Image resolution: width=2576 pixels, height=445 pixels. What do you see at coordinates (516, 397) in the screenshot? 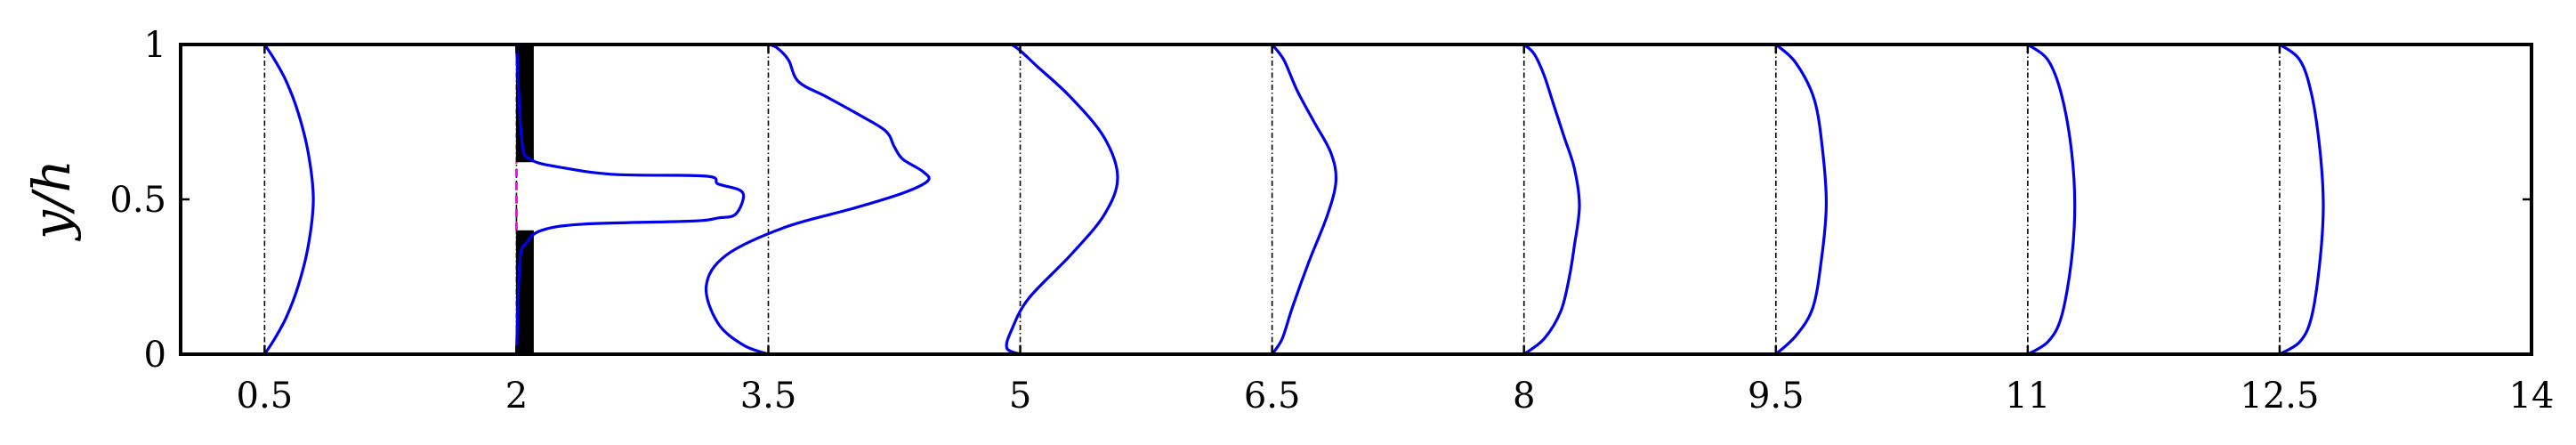
I see `x-tick-label-1: 2` at bounding box center [516, 397].